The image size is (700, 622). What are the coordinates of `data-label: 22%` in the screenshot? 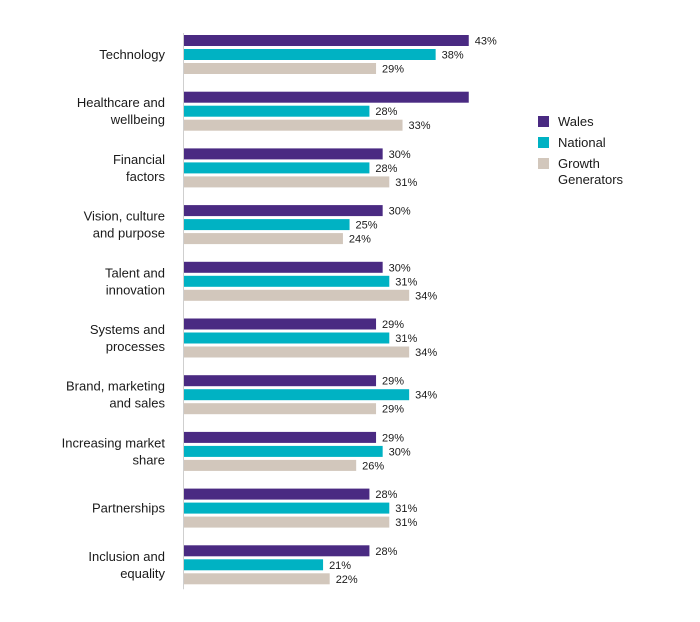 It's located at (347, 580).